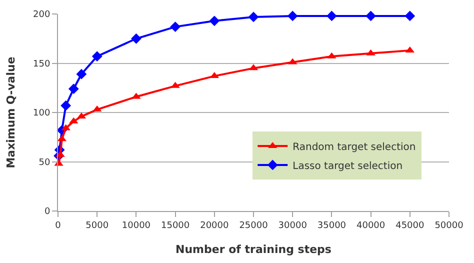 Image resolution: width=474 pixels, height=263 pixels. What do you see at coordinates (41, 15) in the screenshot?
I see `y-tick-label: 200` at bounding box center [41, 15].